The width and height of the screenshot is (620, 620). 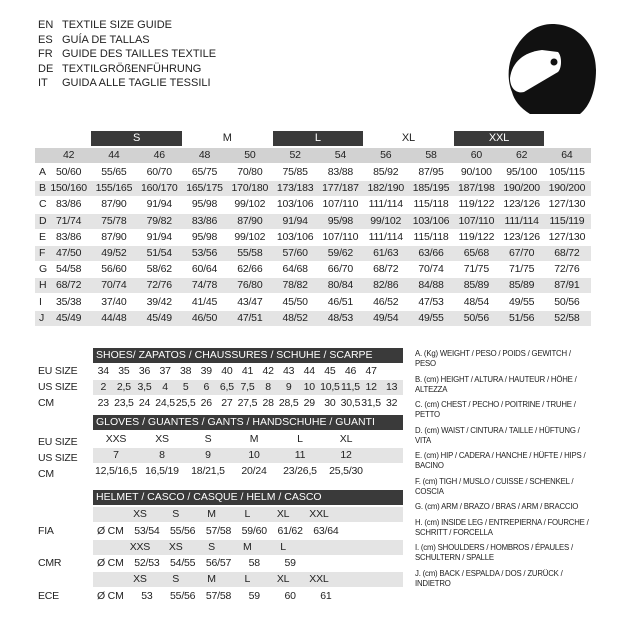 I want to click on cell-value: 10, so click(x=254, y=455).